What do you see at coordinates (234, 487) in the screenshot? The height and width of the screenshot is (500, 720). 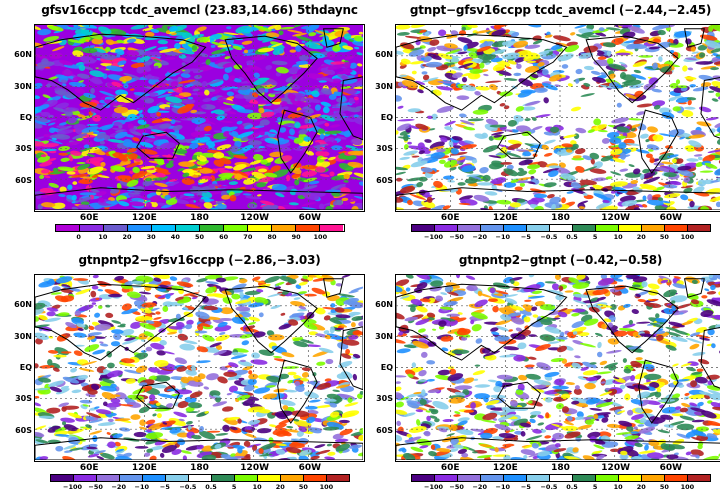 I see `colorbar-label: 5` at bounding box center [234, 487].